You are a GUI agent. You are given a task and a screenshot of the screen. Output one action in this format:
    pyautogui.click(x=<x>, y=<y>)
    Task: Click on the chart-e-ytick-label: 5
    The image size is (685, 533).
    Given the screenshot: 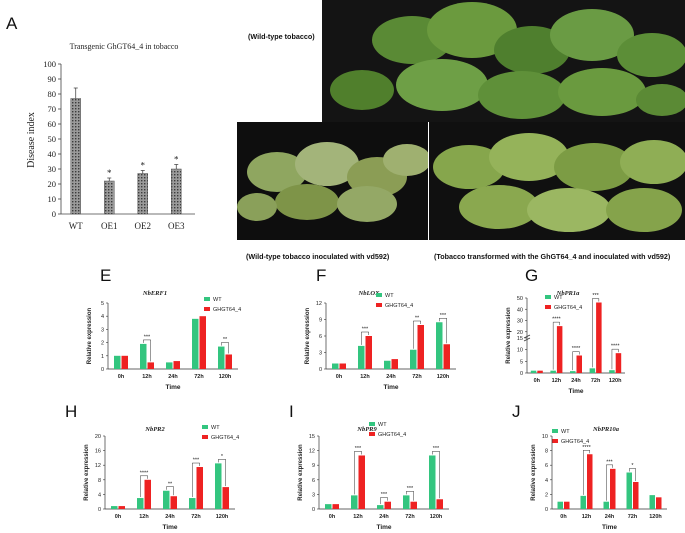 What is the action you would take?
    pyautogui.click(x=102, y=304)
    